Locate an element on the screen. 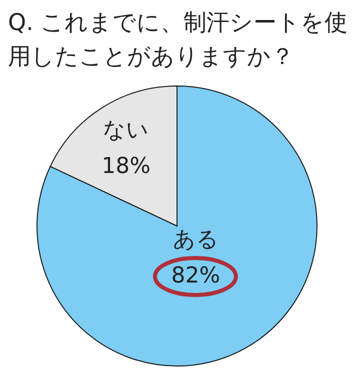  slice-label: ない is located at coordinates (126, 130).